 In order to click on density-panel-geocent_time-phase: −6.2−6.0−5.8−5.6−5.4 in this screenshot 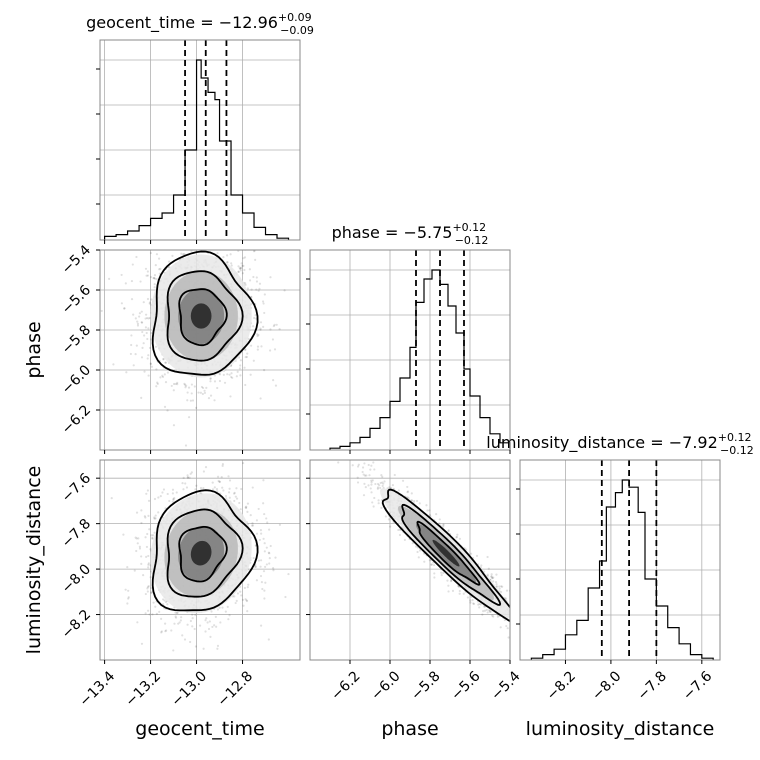, I will do `click(180, 344)`.